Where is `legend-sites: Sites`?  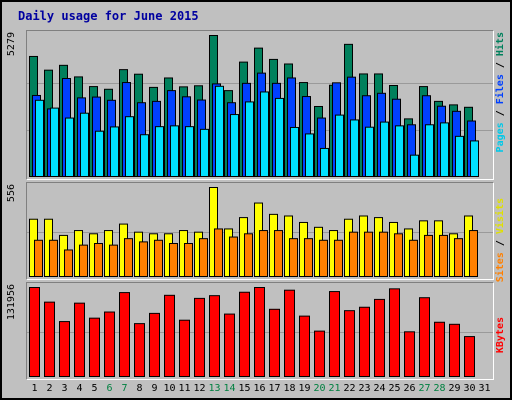 legend-sites: Sites is located at coordinates (500, 267).